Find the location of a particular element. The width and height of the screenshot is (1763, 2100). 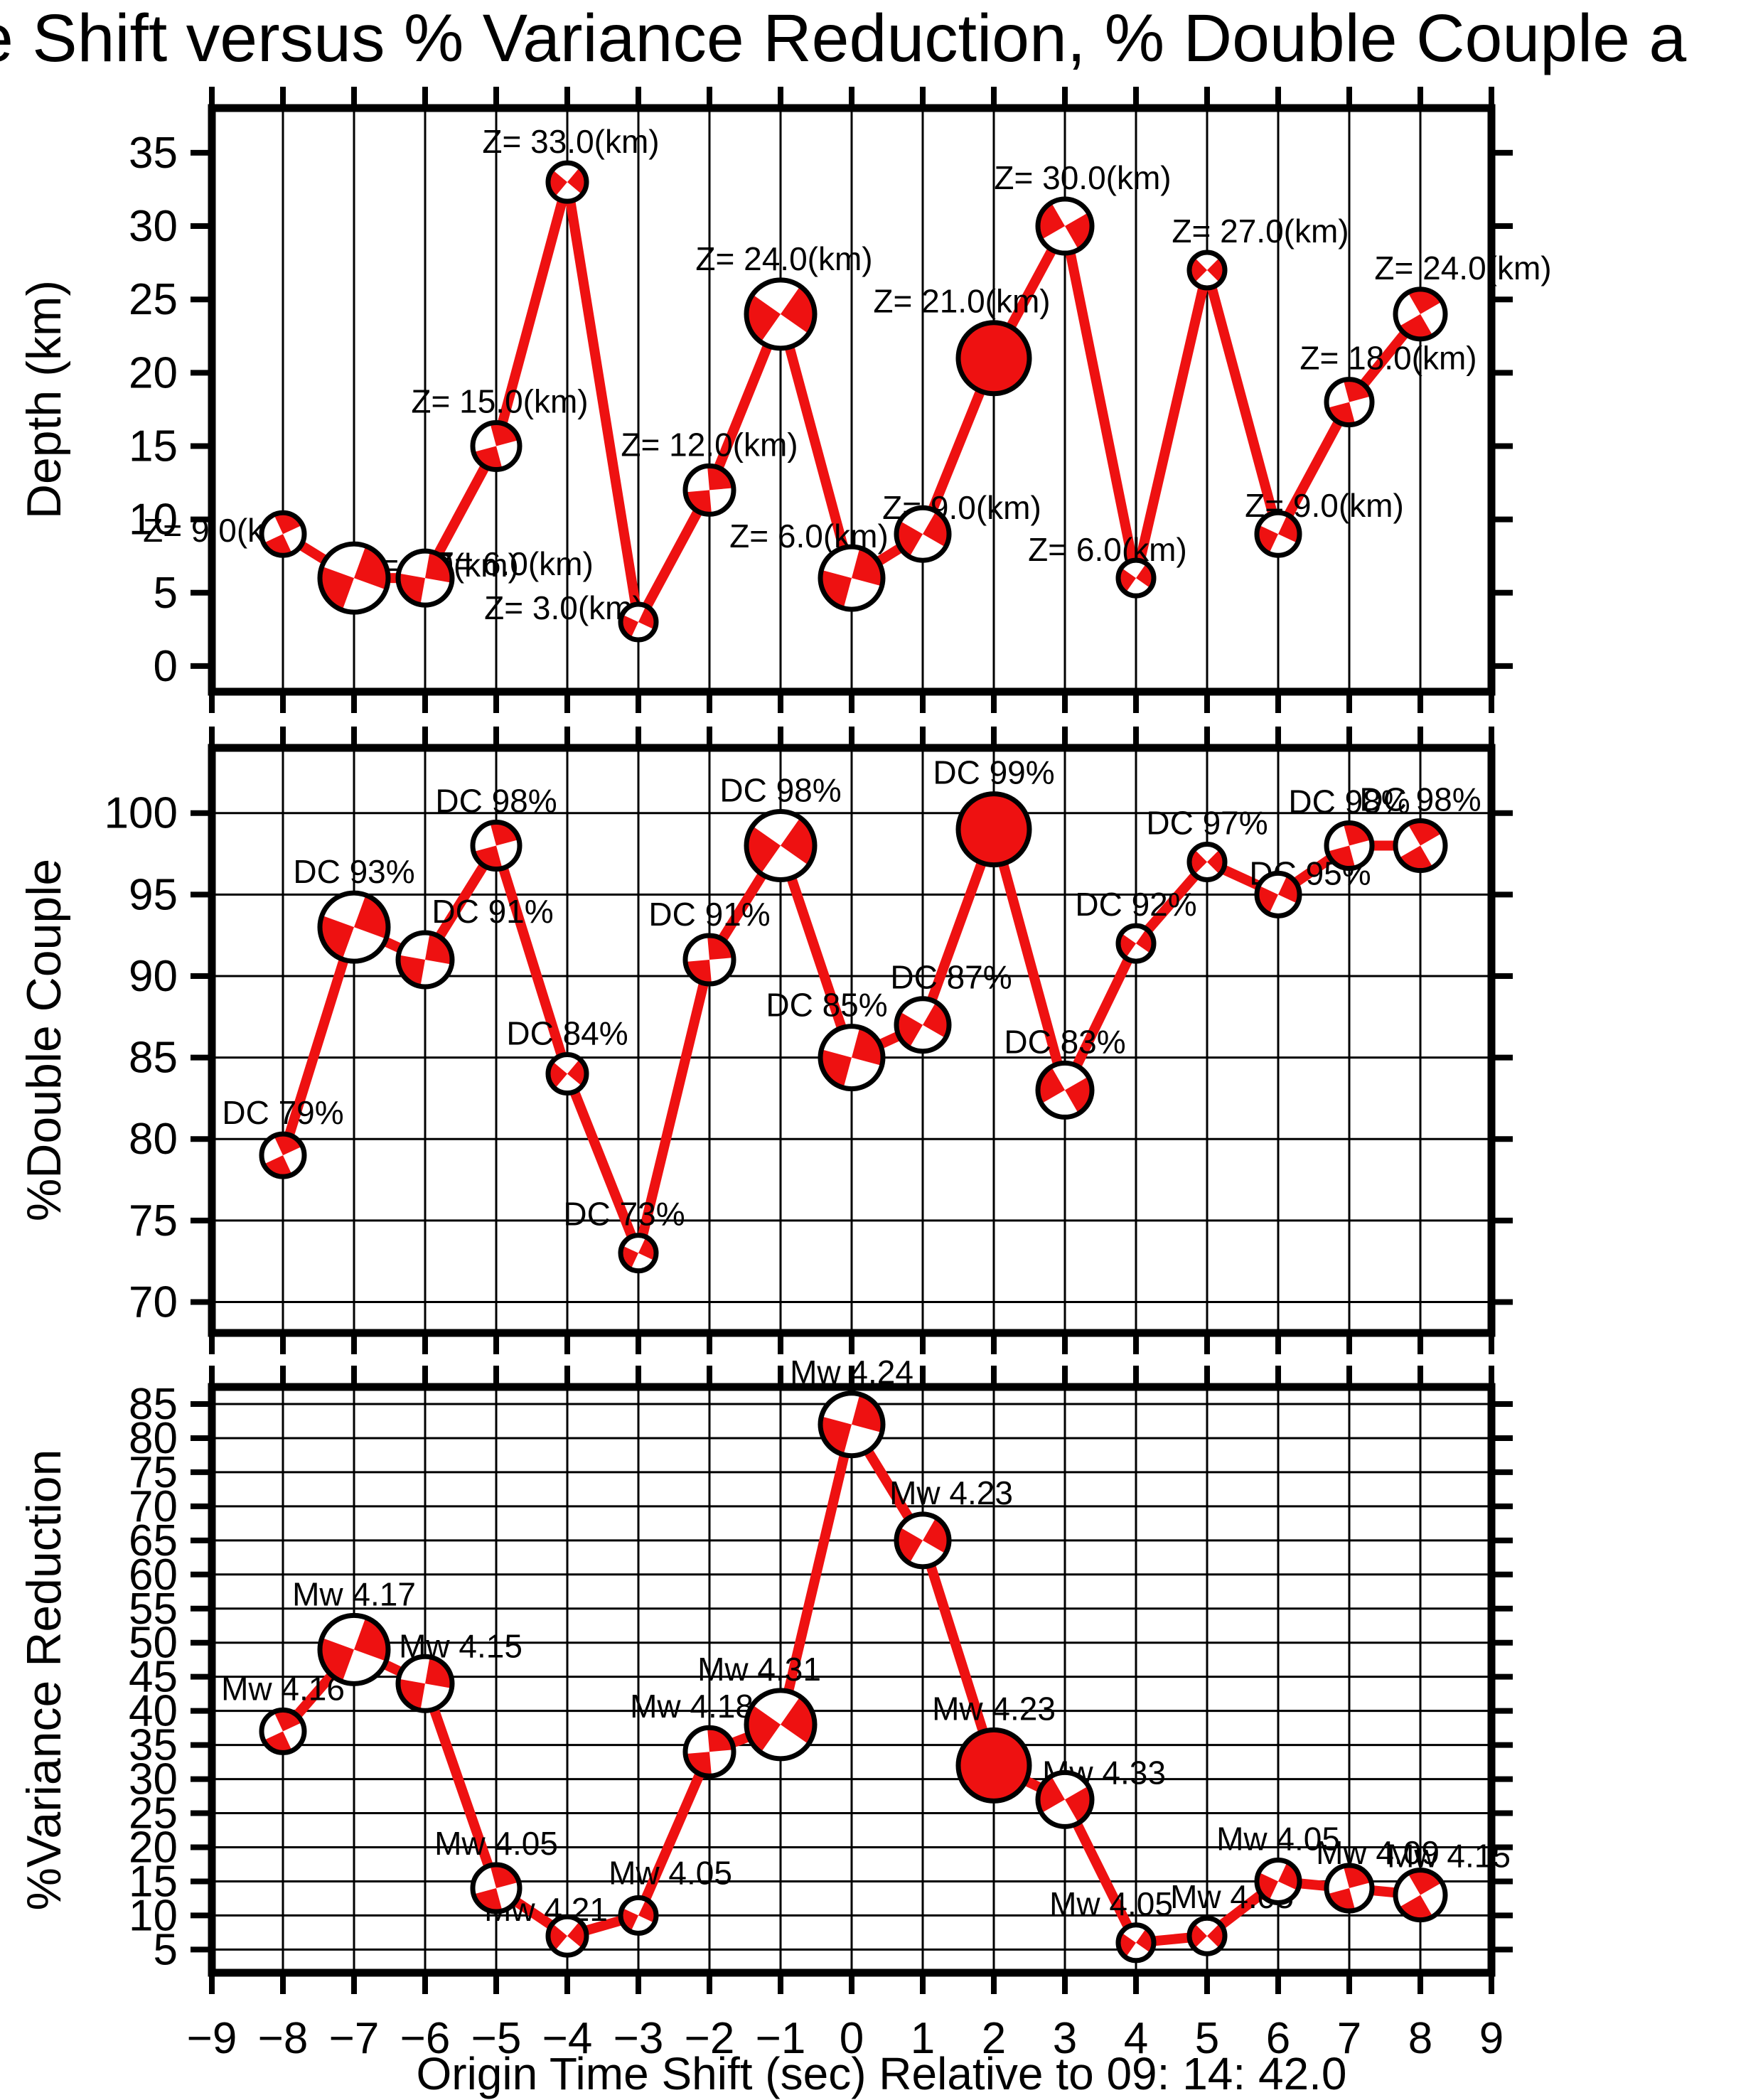

variance-reduction-panel-y-tick-label: 5 is located at coordinates (166, 1949).